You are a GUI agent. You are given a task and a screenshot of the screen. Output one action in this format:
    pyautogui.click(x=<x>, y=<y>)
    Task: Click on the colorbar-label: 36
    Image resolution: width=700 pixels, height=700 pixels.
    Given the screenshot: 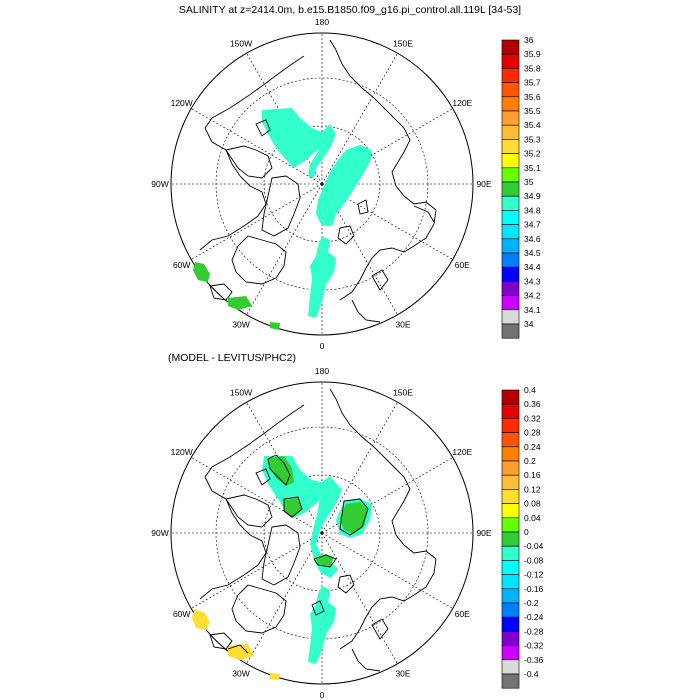 What is the action you would take?
    pyautogui.click(x=529, y=40)
    